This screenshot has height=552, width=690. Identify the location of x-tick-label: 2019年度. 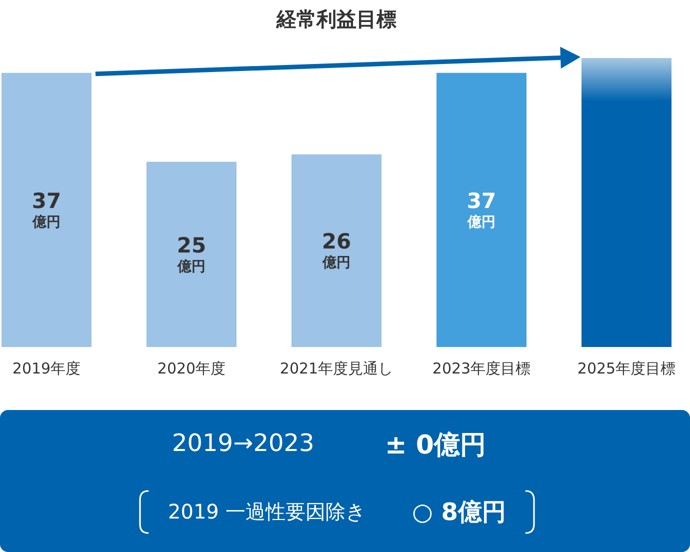
(46, 369).